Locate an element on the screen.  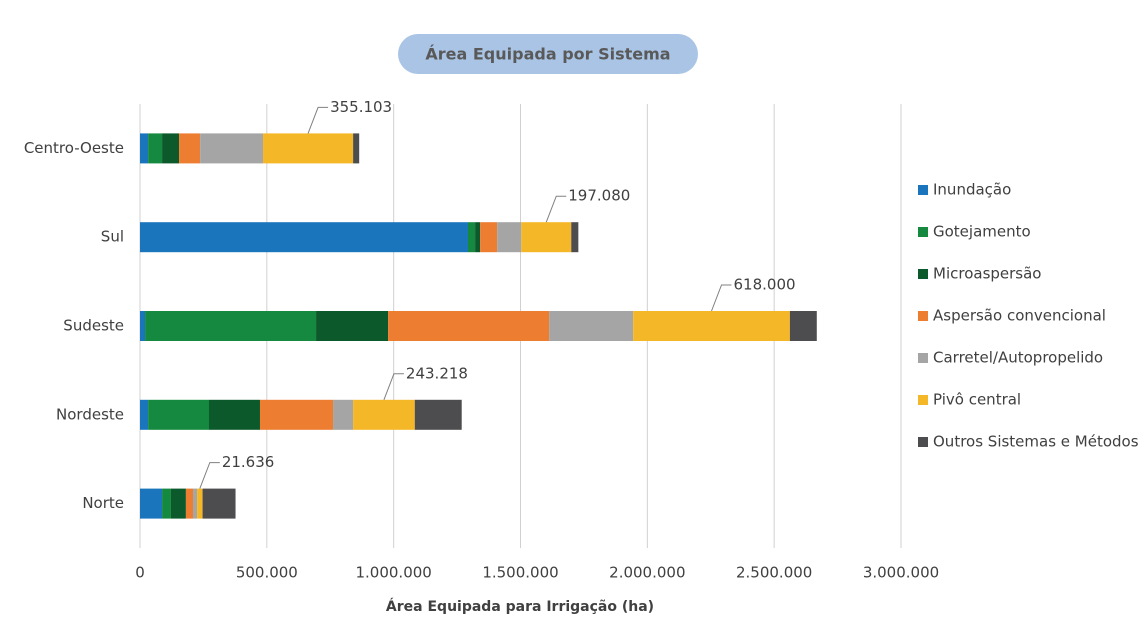
data-label: 21.636 is located at coordinates (248, 462).